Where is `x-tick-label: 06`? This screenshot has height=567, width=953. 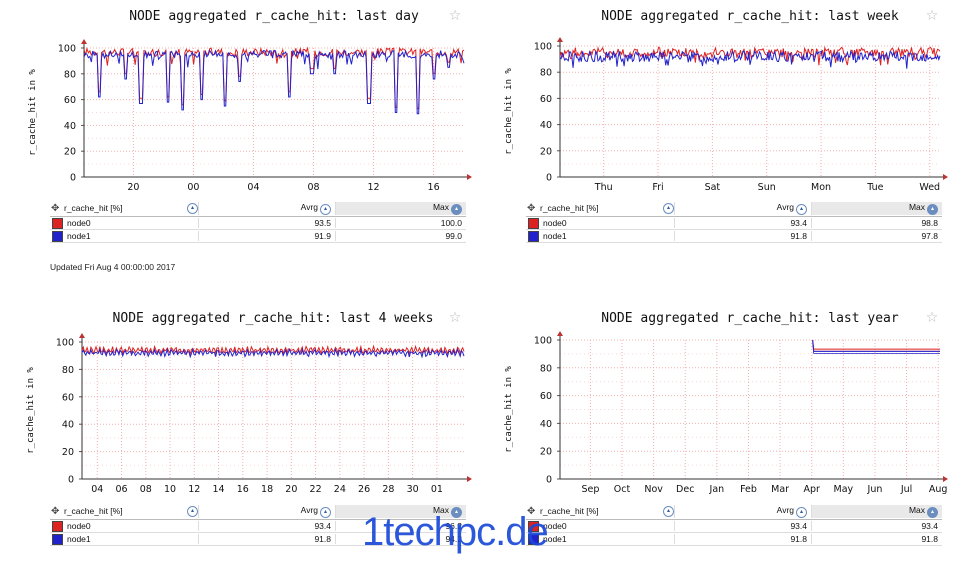
x-tick-label: 06 is located at coordinates (121, 489).